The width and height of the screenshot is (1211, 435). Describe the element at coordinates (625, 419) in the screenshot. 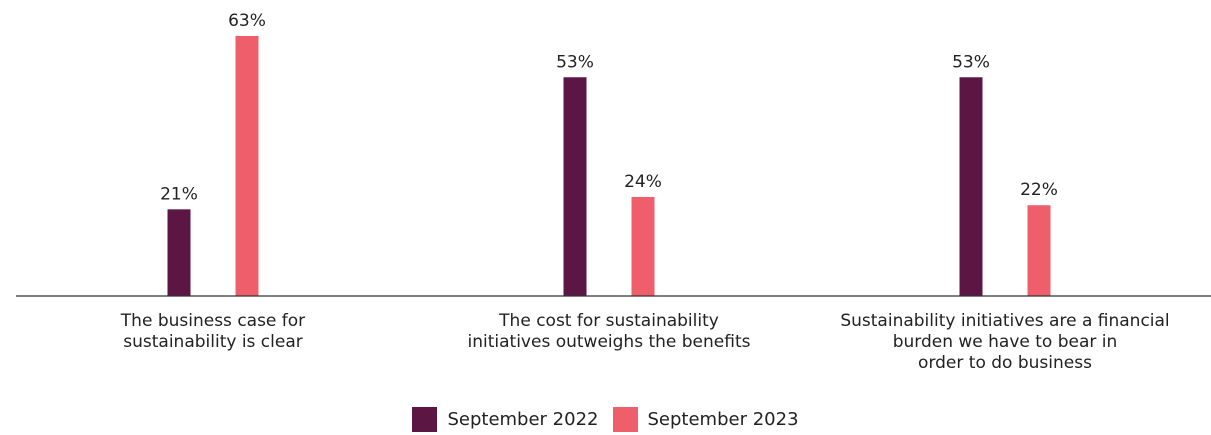

I see `legend-swatch-2023` at that location.